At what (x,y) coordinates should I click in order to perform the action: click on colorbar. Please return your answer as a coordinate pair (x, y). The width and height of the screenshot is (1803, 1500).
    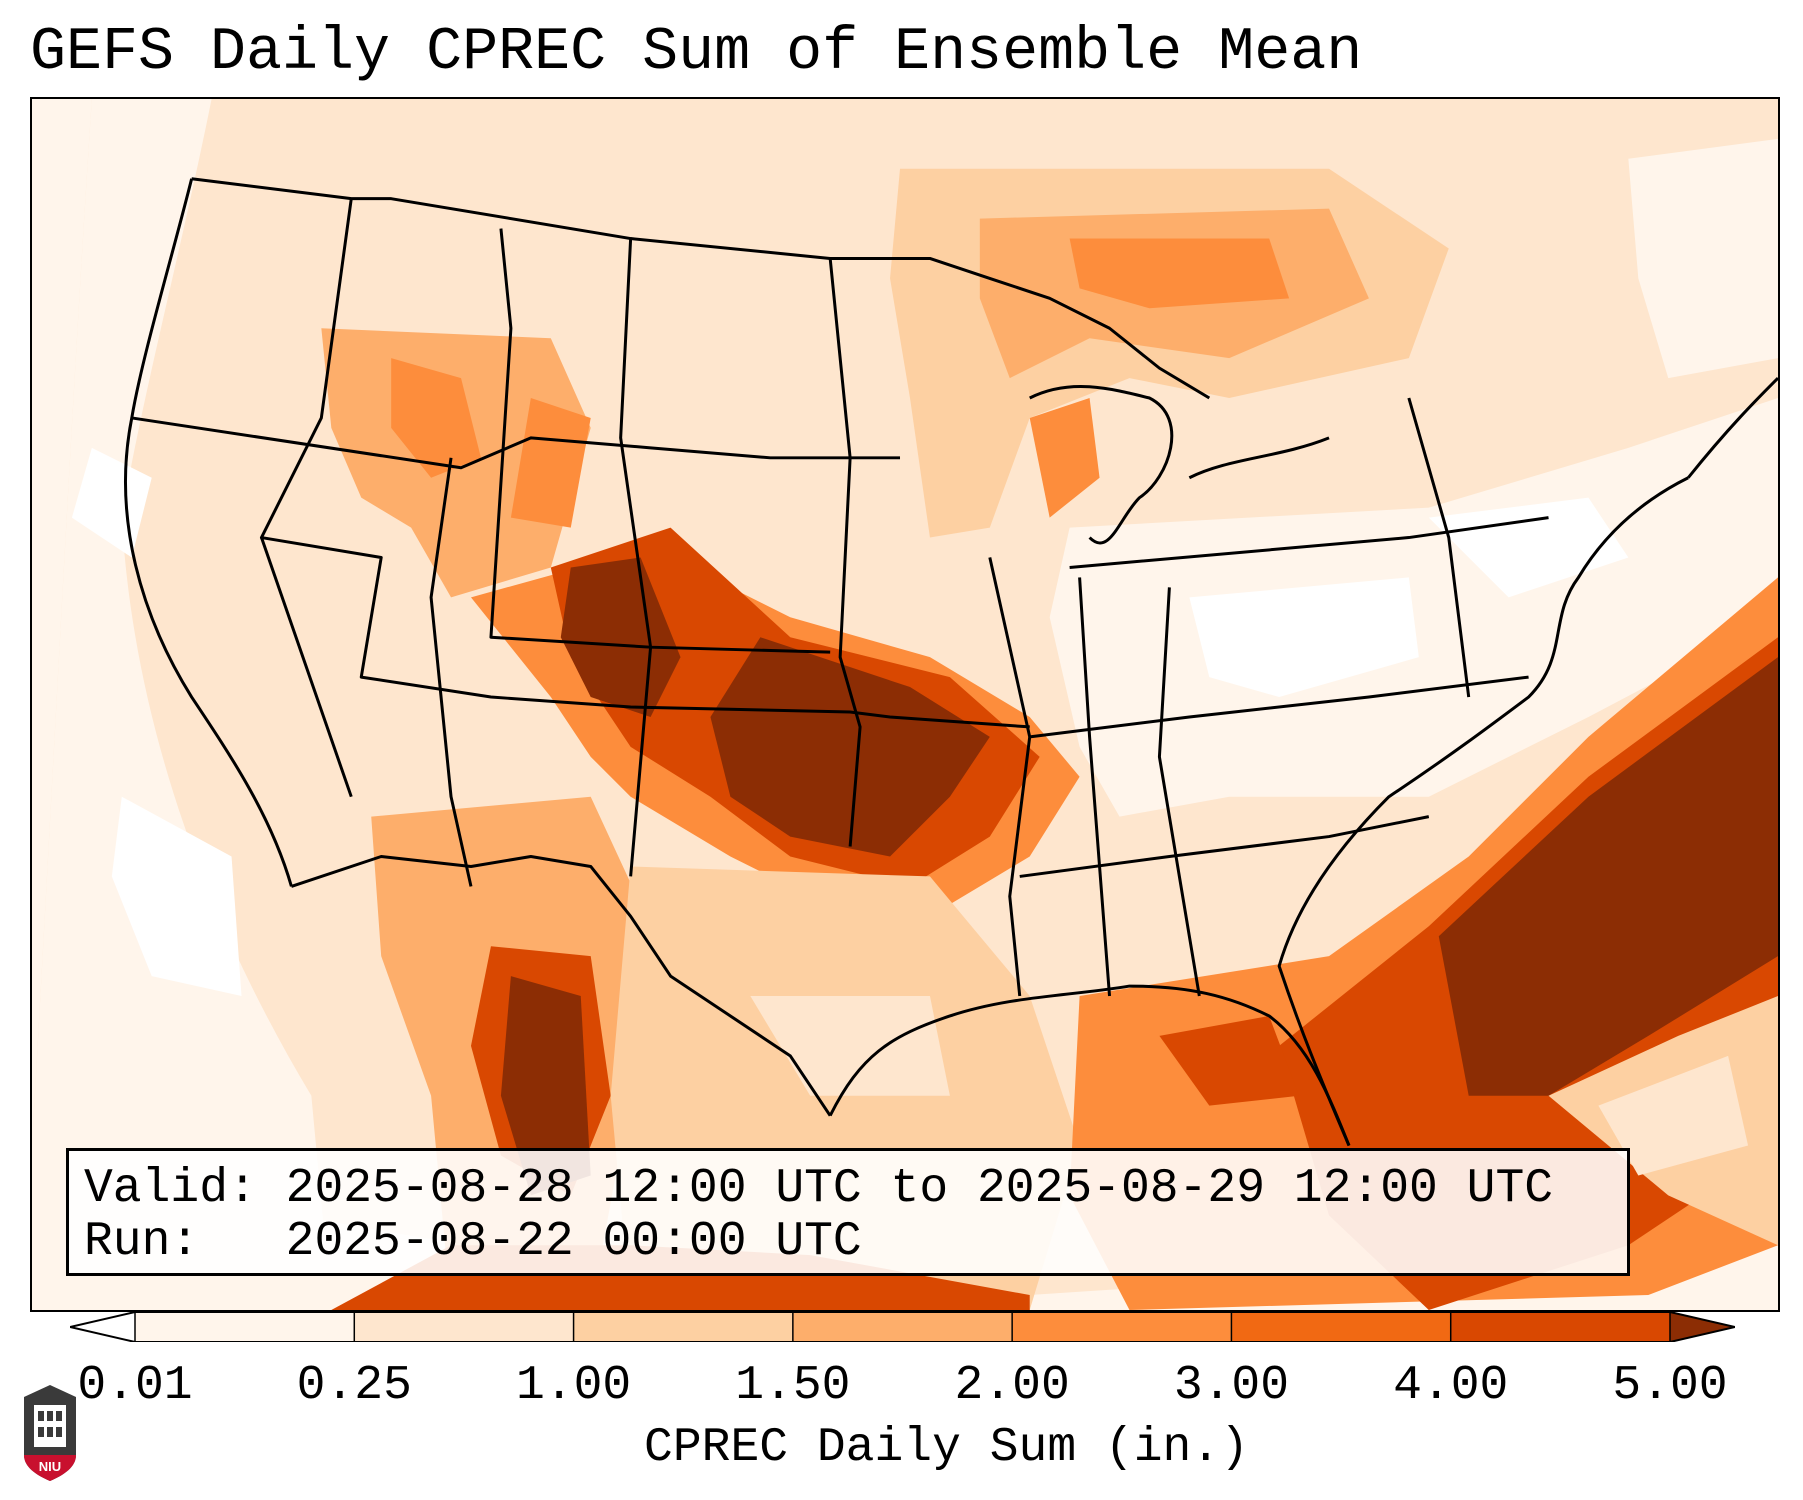
    Looking at the image, I should click on (902, 1327).